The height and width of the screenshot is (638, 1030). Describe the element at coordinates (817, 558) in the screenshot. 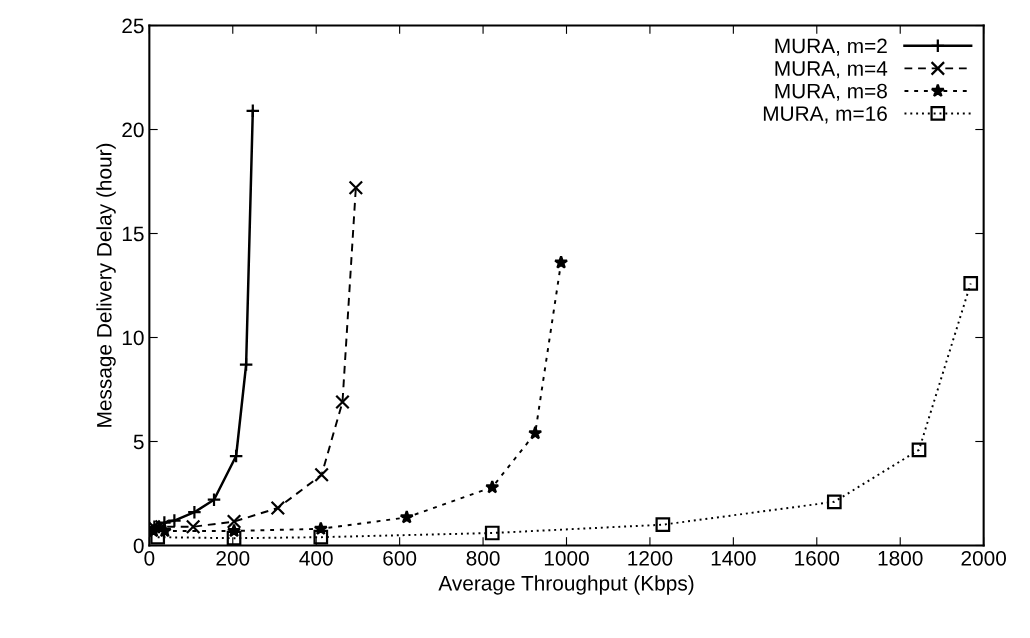

I see `x-tick-label: 1600` at that location.